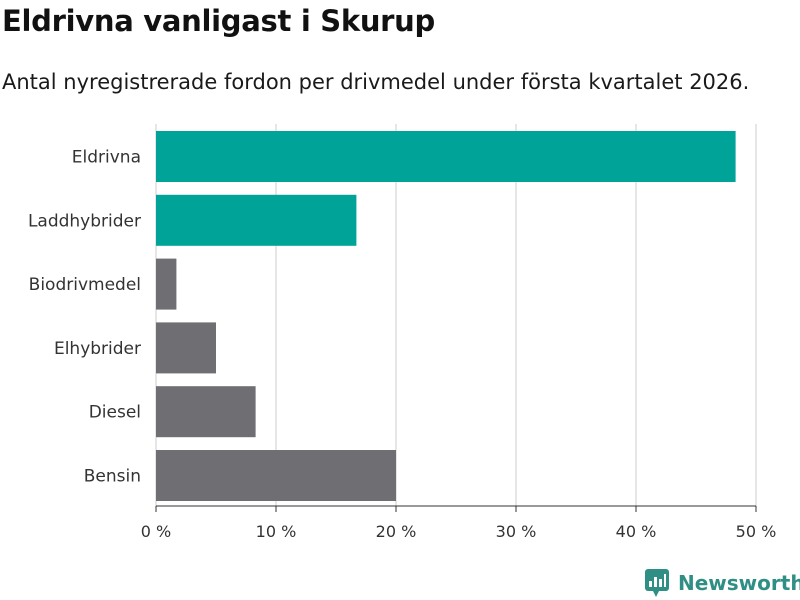  What do you see at coordinates (396, 531) in the screenshot?
I see `x-tick-label: 20 %` at bounding box center [396, 531].